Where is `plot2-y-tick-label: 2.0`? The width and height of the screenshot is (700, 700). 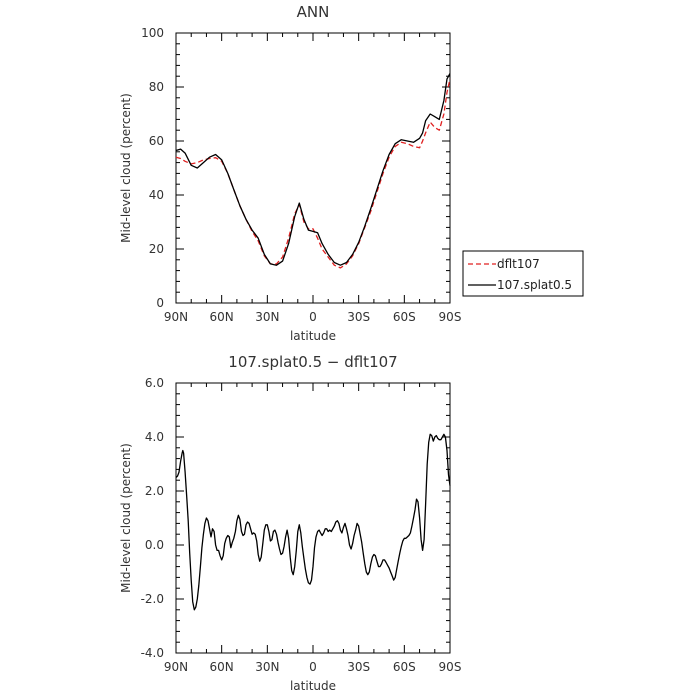
plot2-y-tick-label: 2.0 is located at coordinates (154, 491).